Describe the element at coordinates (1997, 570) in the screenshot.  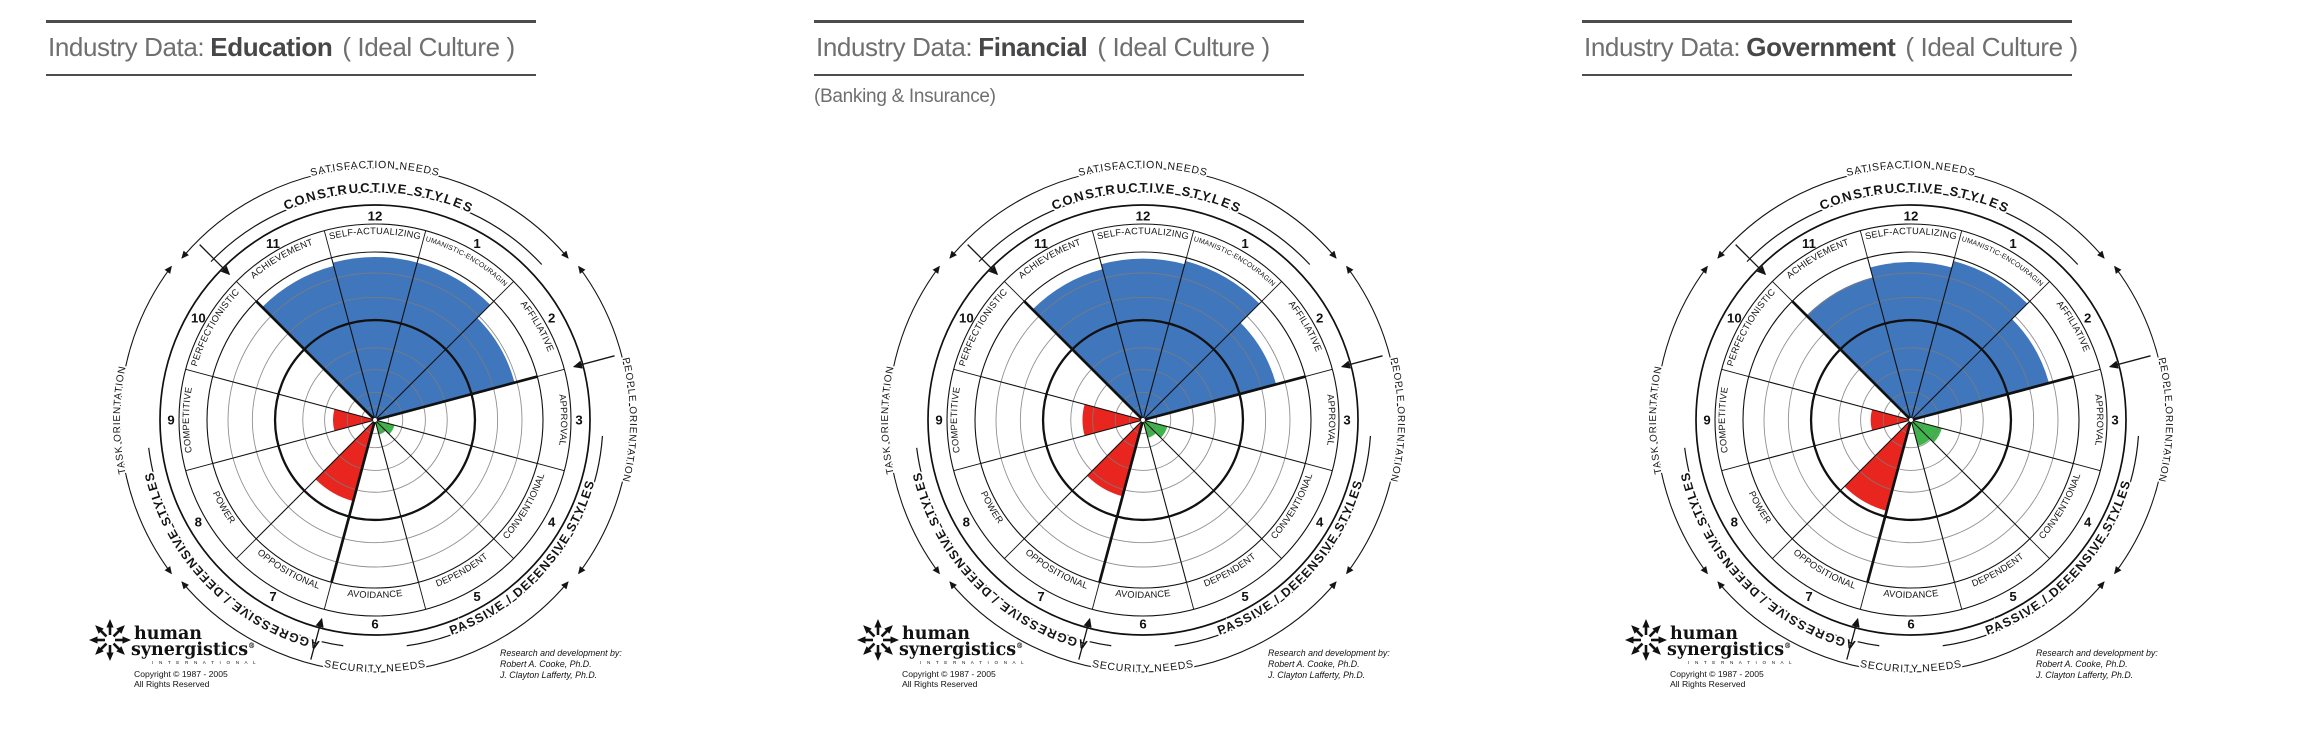
I see `style-label-5: DEPENDENT` at that location.